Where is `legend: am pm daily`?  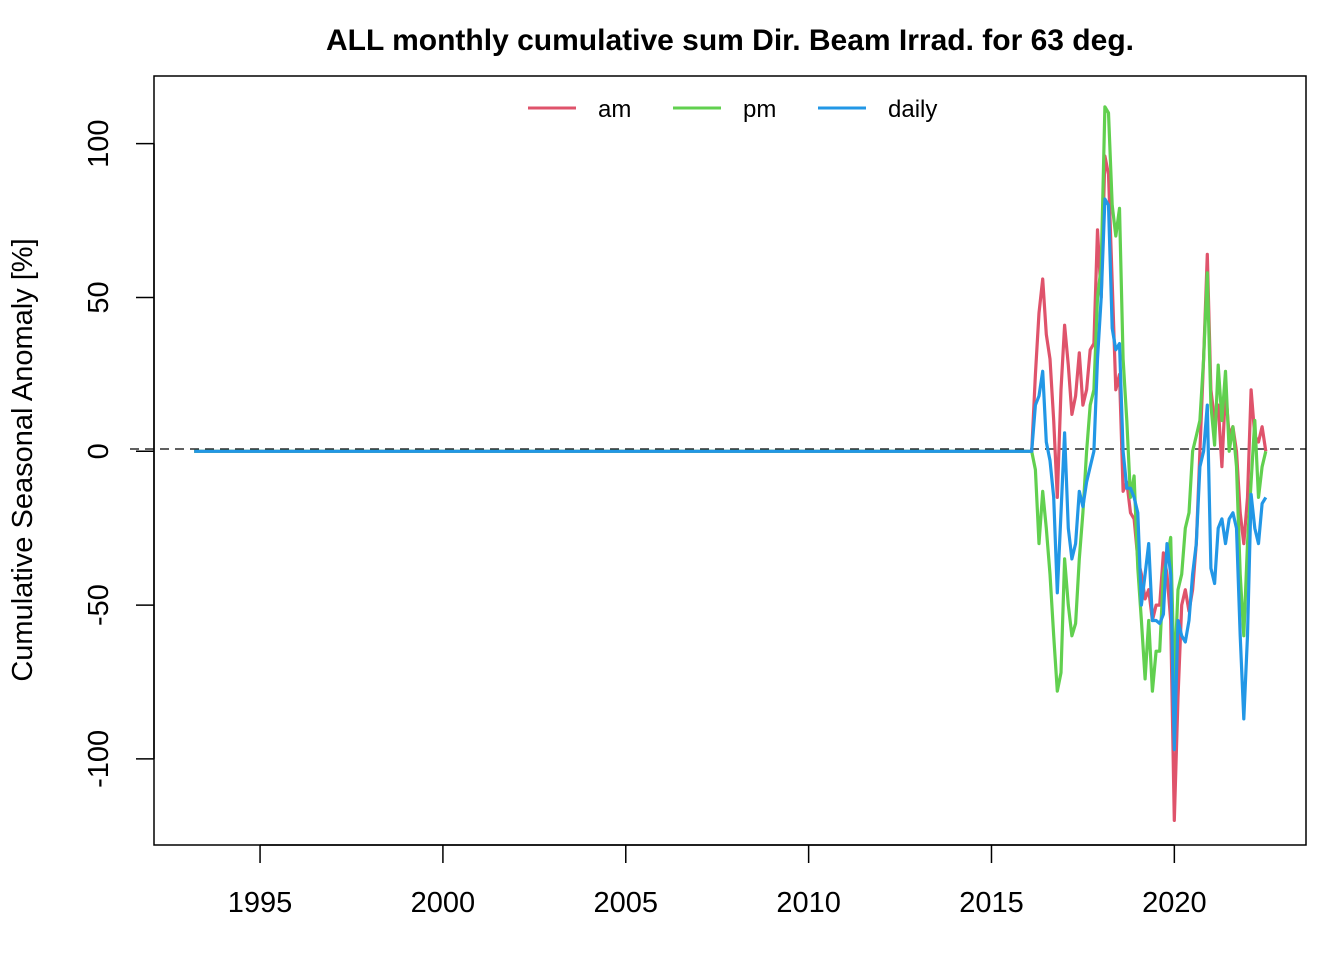
legend: am pm daily is located at coordinates (732, 109).